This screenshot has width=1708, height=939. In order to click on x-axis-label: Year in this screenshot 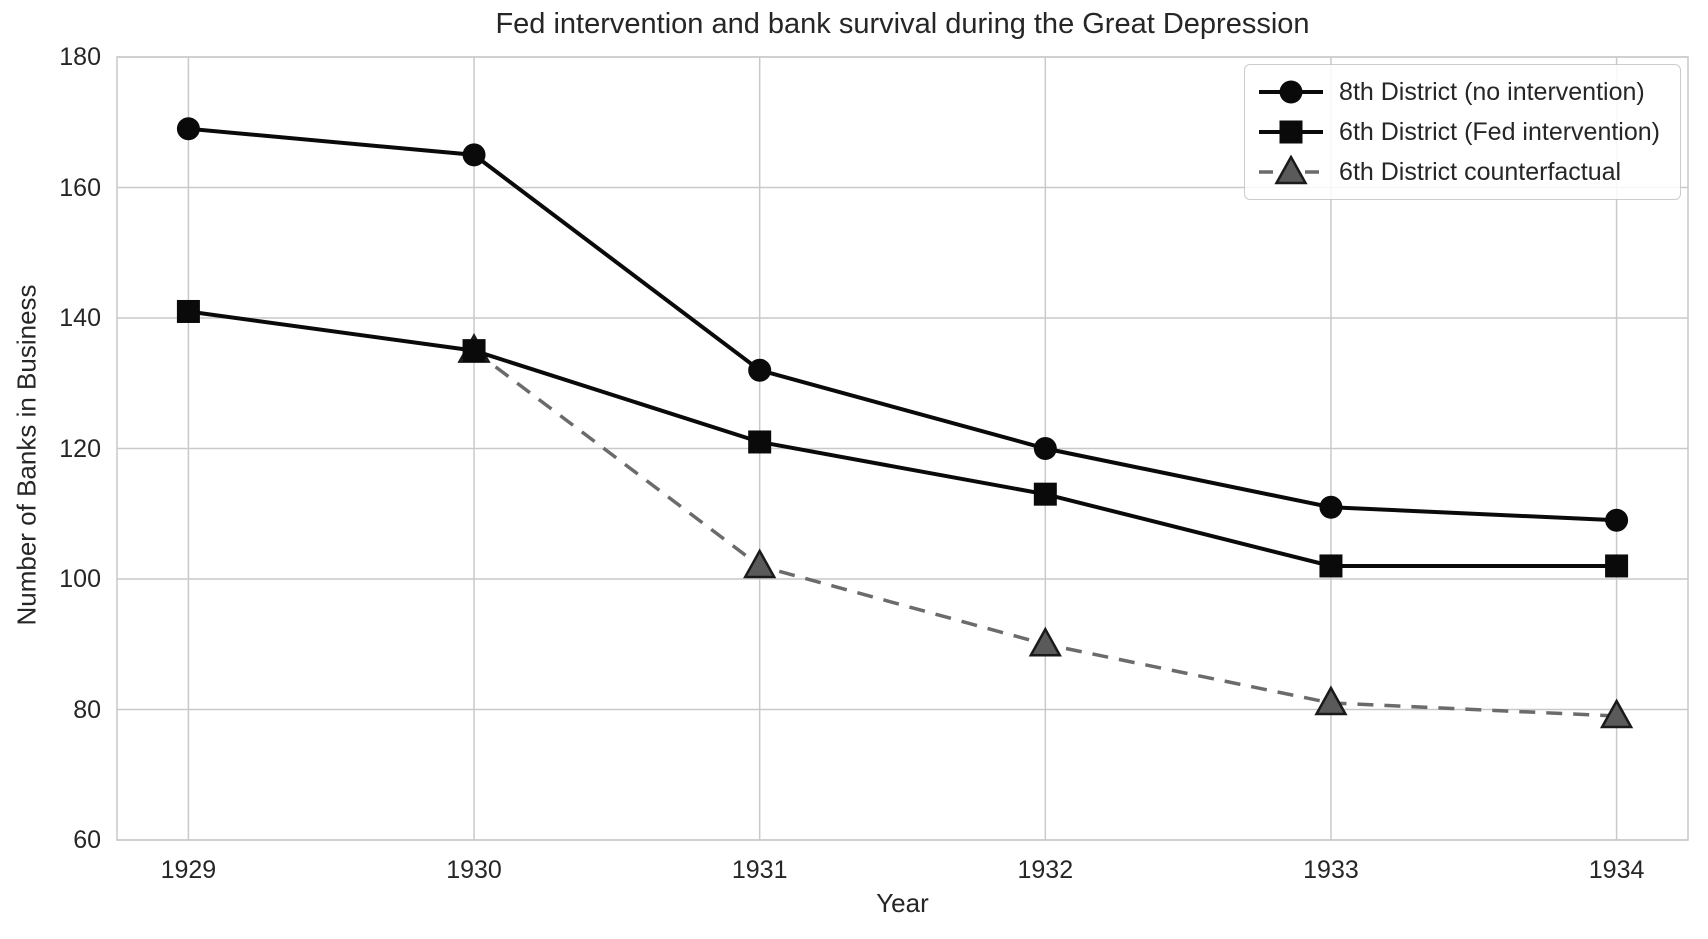, I will do `click(902, 903)`.